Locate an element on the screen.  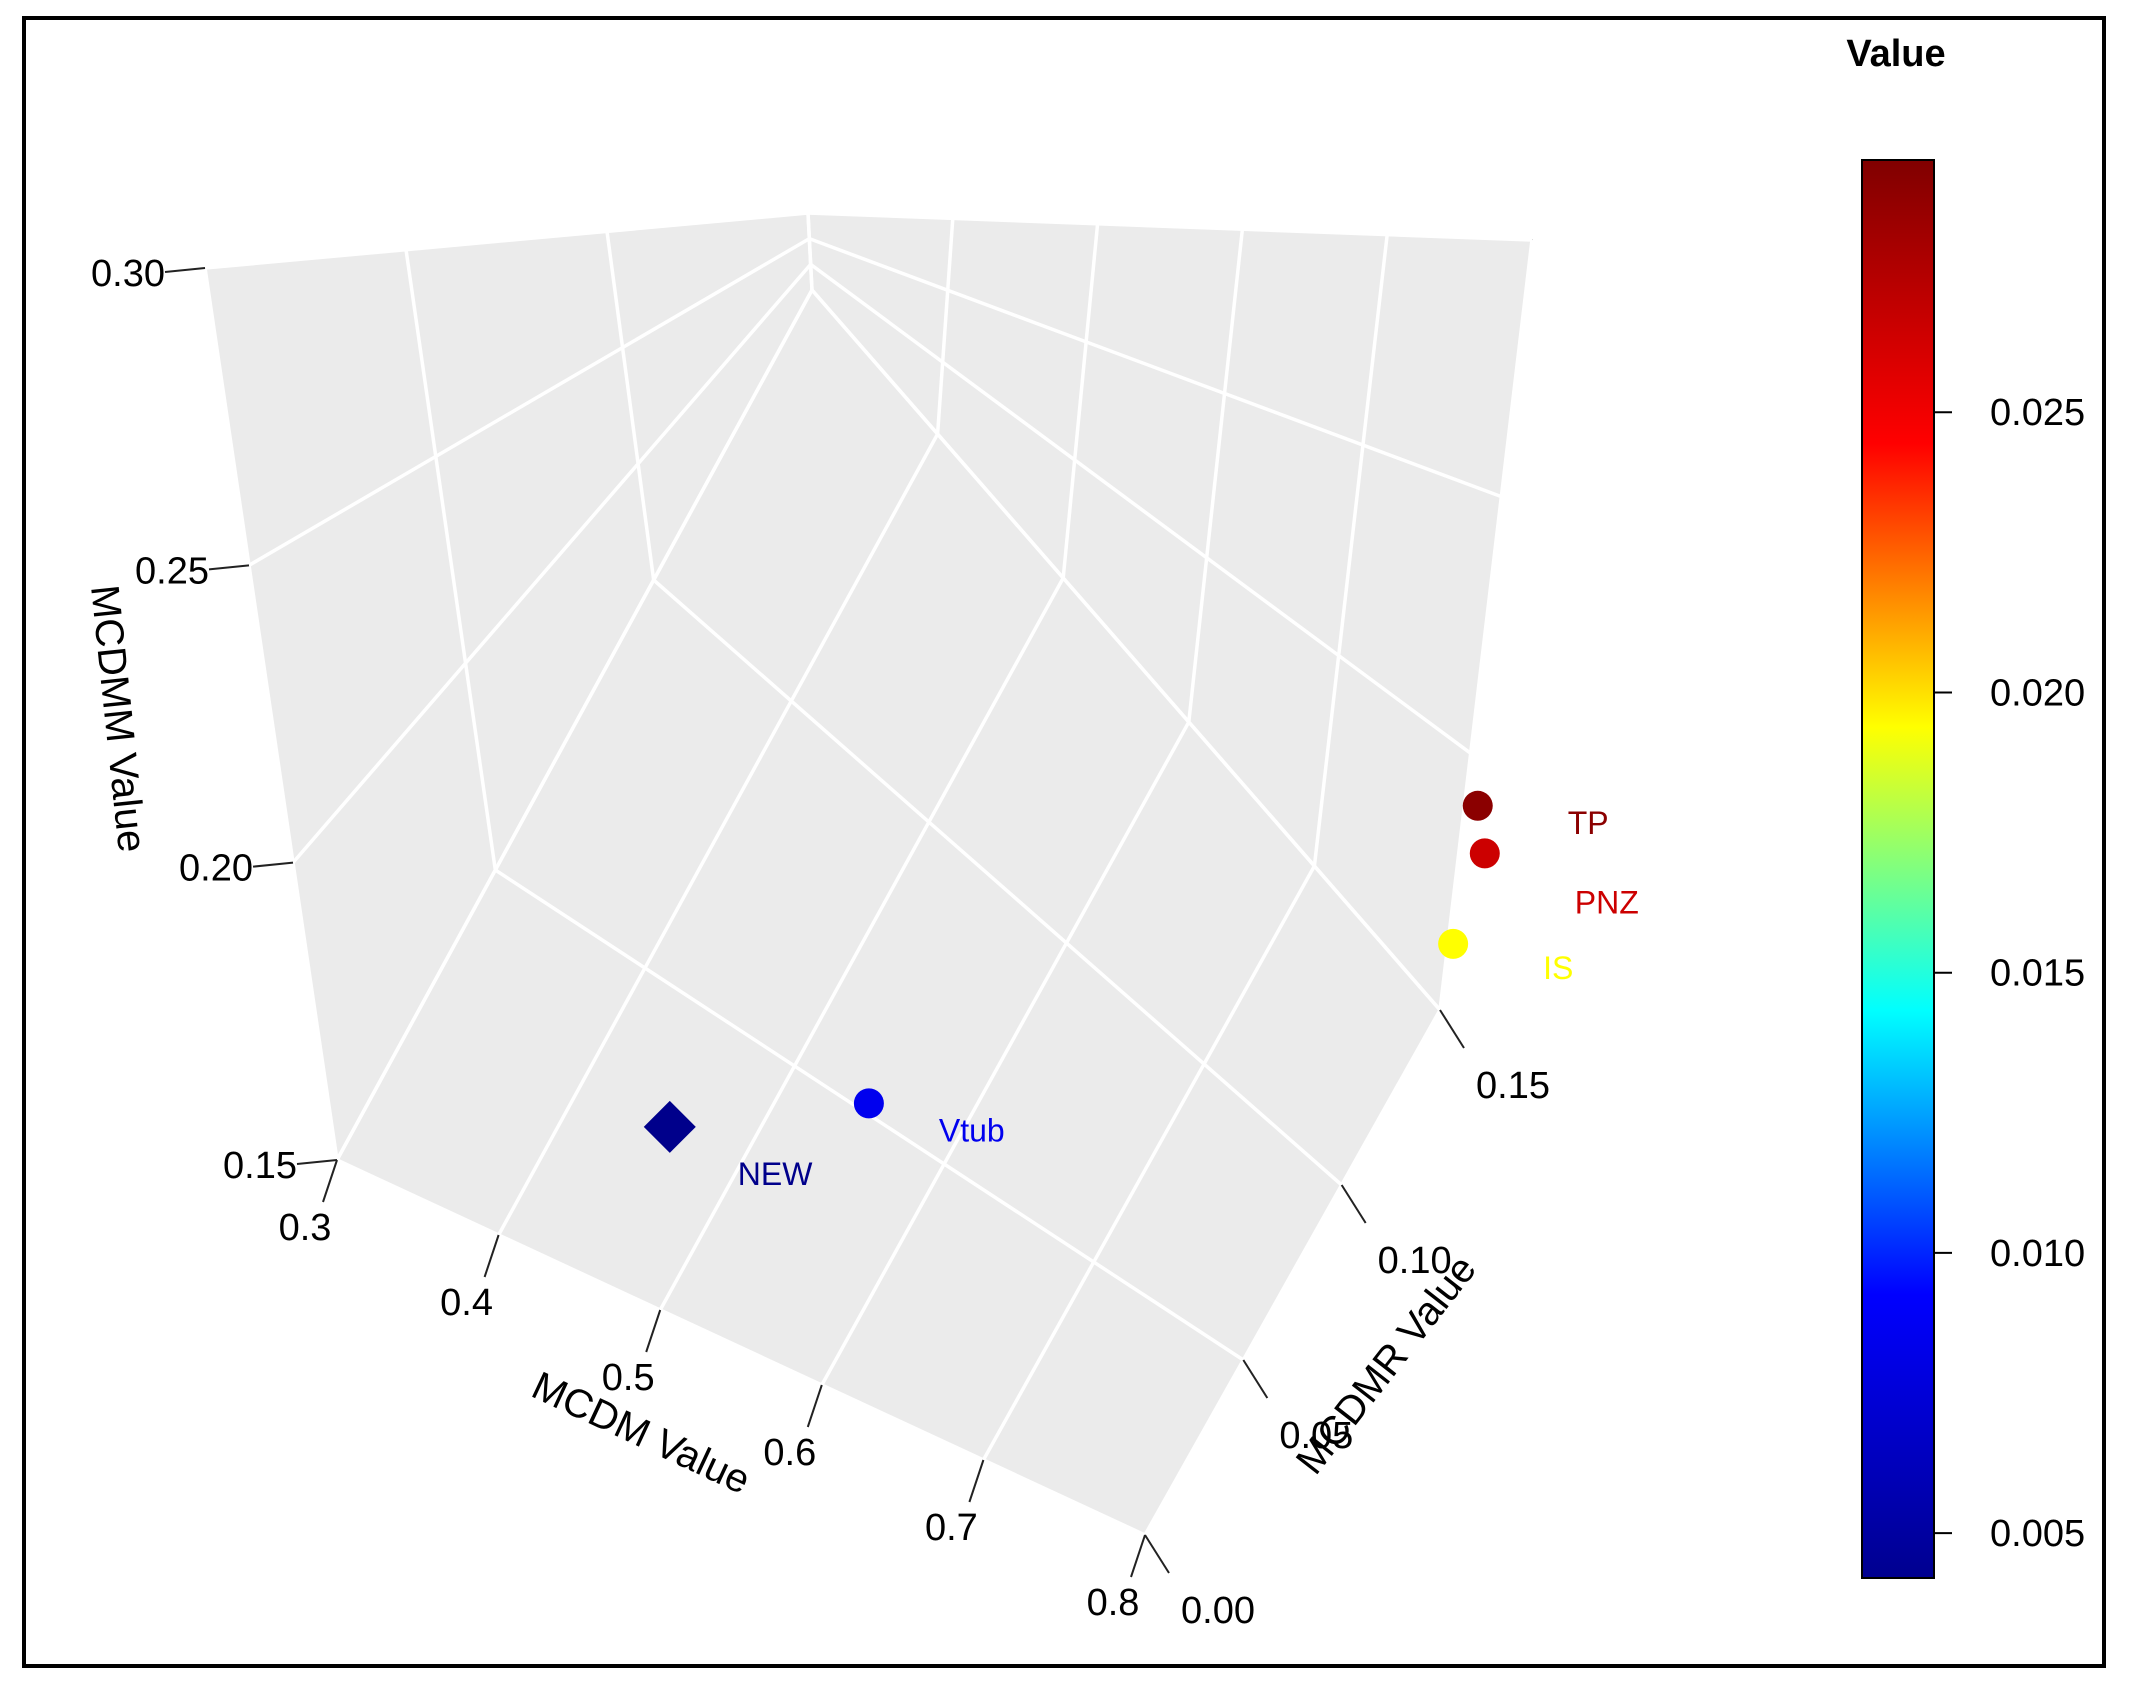
point-tp is located at coordinates (1477, 805).